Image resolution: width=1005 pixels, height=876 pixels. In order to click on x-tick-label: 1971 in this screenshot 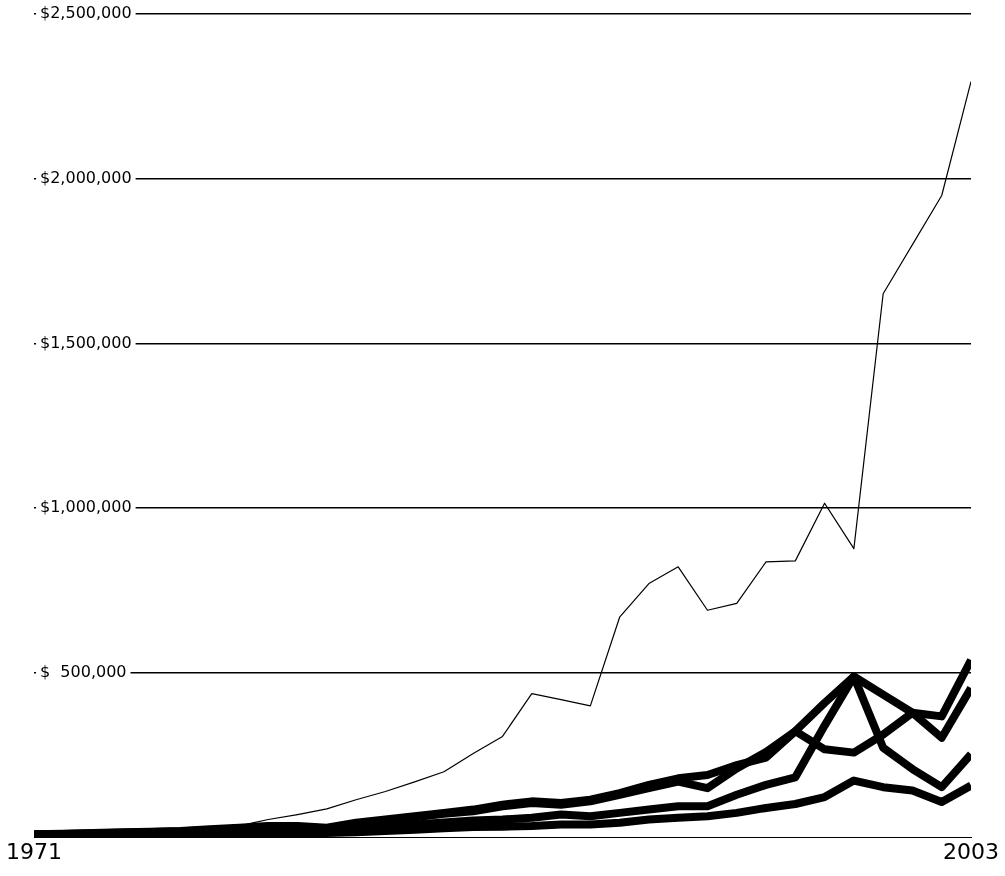, I will do `click(34, 851)`.